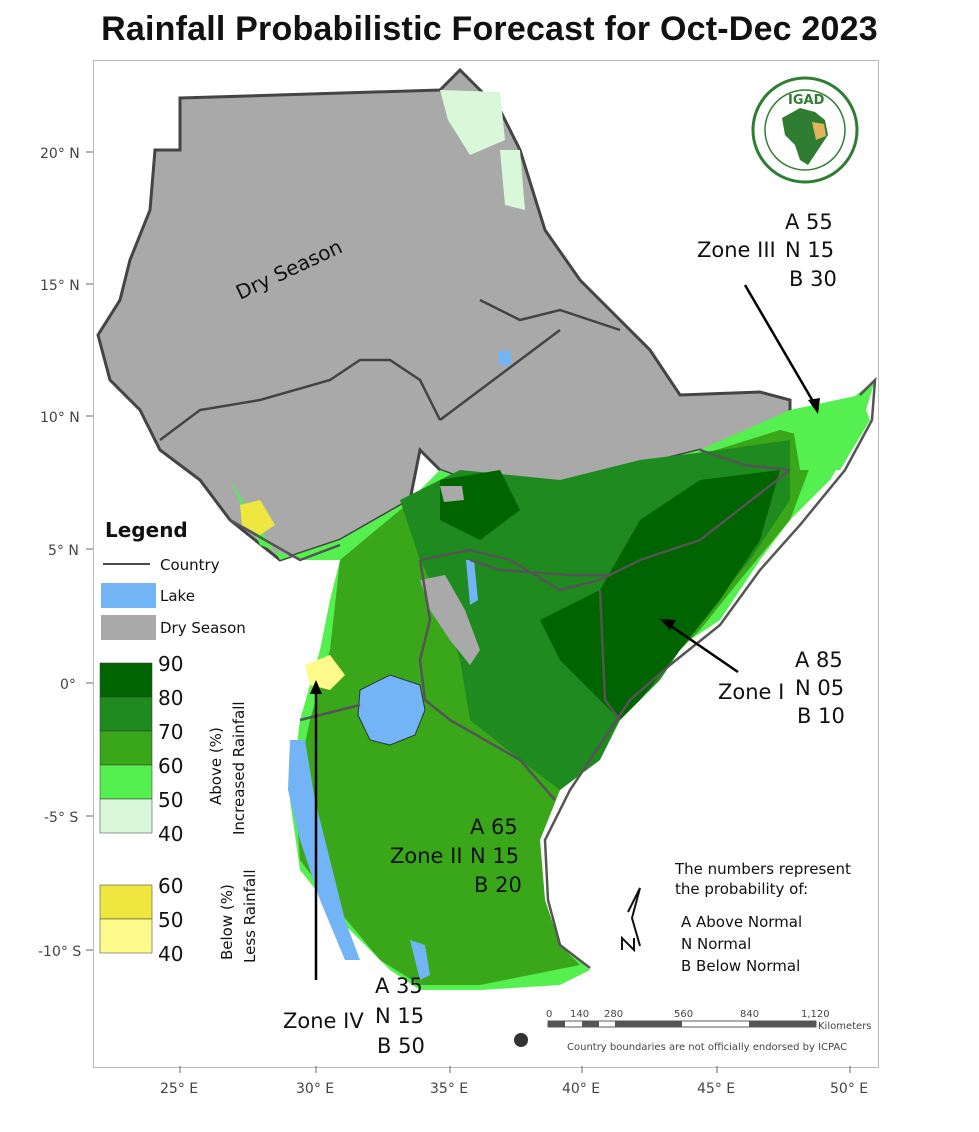 The height and width of the screenshot is (1132, 979). What do you see at coordinates (741, 922) in the screenshot?
I see `note-a: A Above Normal` at bounding box center [741, 922].